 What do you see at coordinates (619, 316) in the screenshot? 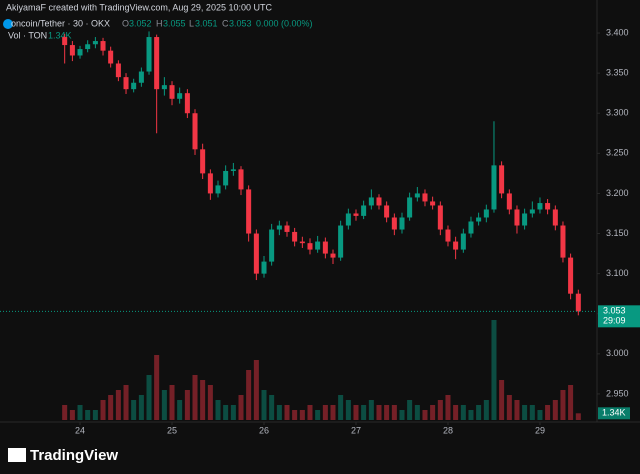
I see `last-price-box` at bounding box center [619, 316].